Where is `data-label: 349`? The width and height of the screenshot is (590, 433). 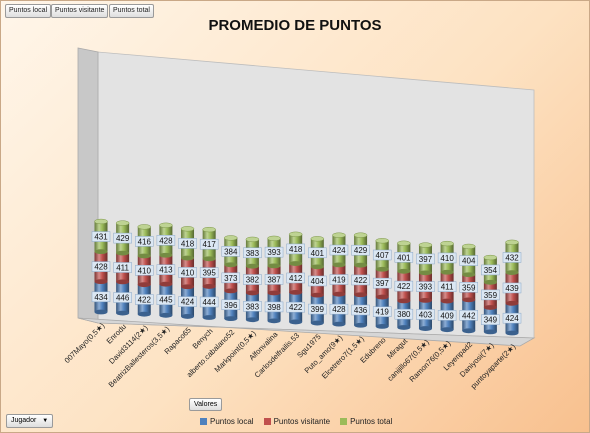
data-label: 349 is located at coordinates (491, 320).